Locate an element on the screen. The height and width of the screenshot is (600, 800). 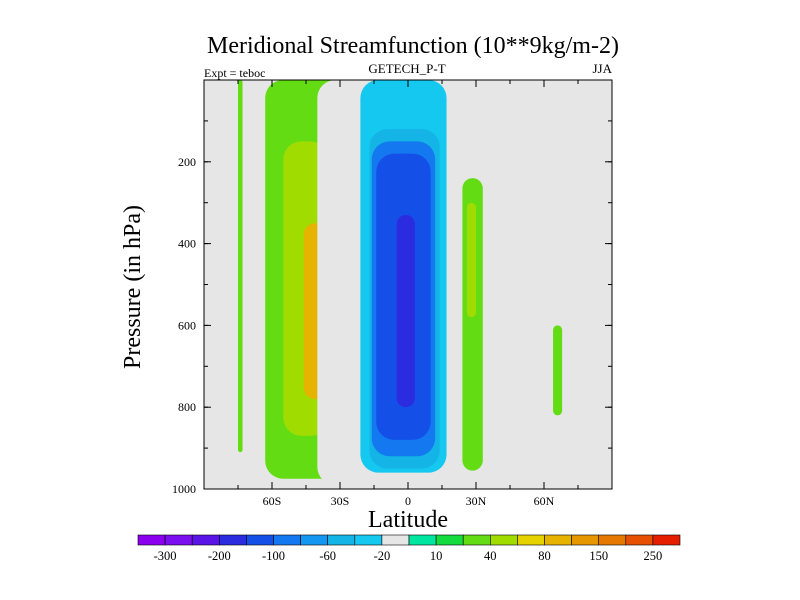
colorbar-label: 150 is located at coordinates (598, 556).